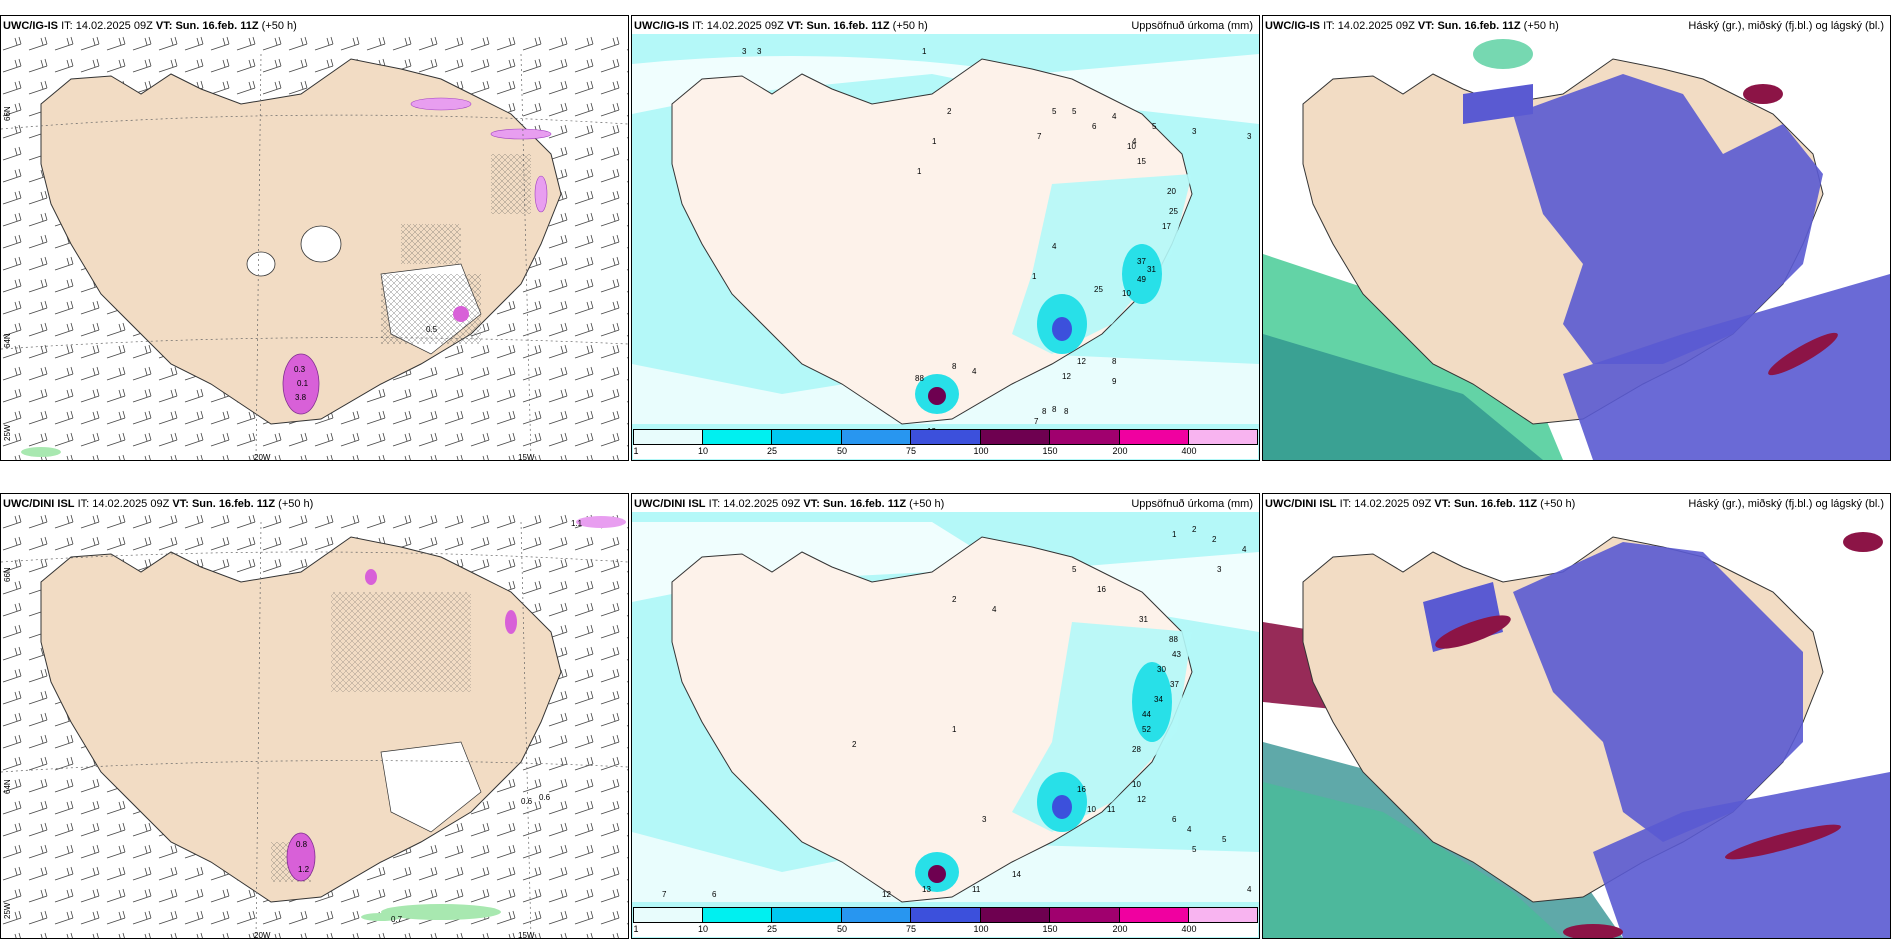  What do you see at coordinates (7, 786) in the screenshot?
I see `lat-label-64: 64N` at bounding box center [7, 786].